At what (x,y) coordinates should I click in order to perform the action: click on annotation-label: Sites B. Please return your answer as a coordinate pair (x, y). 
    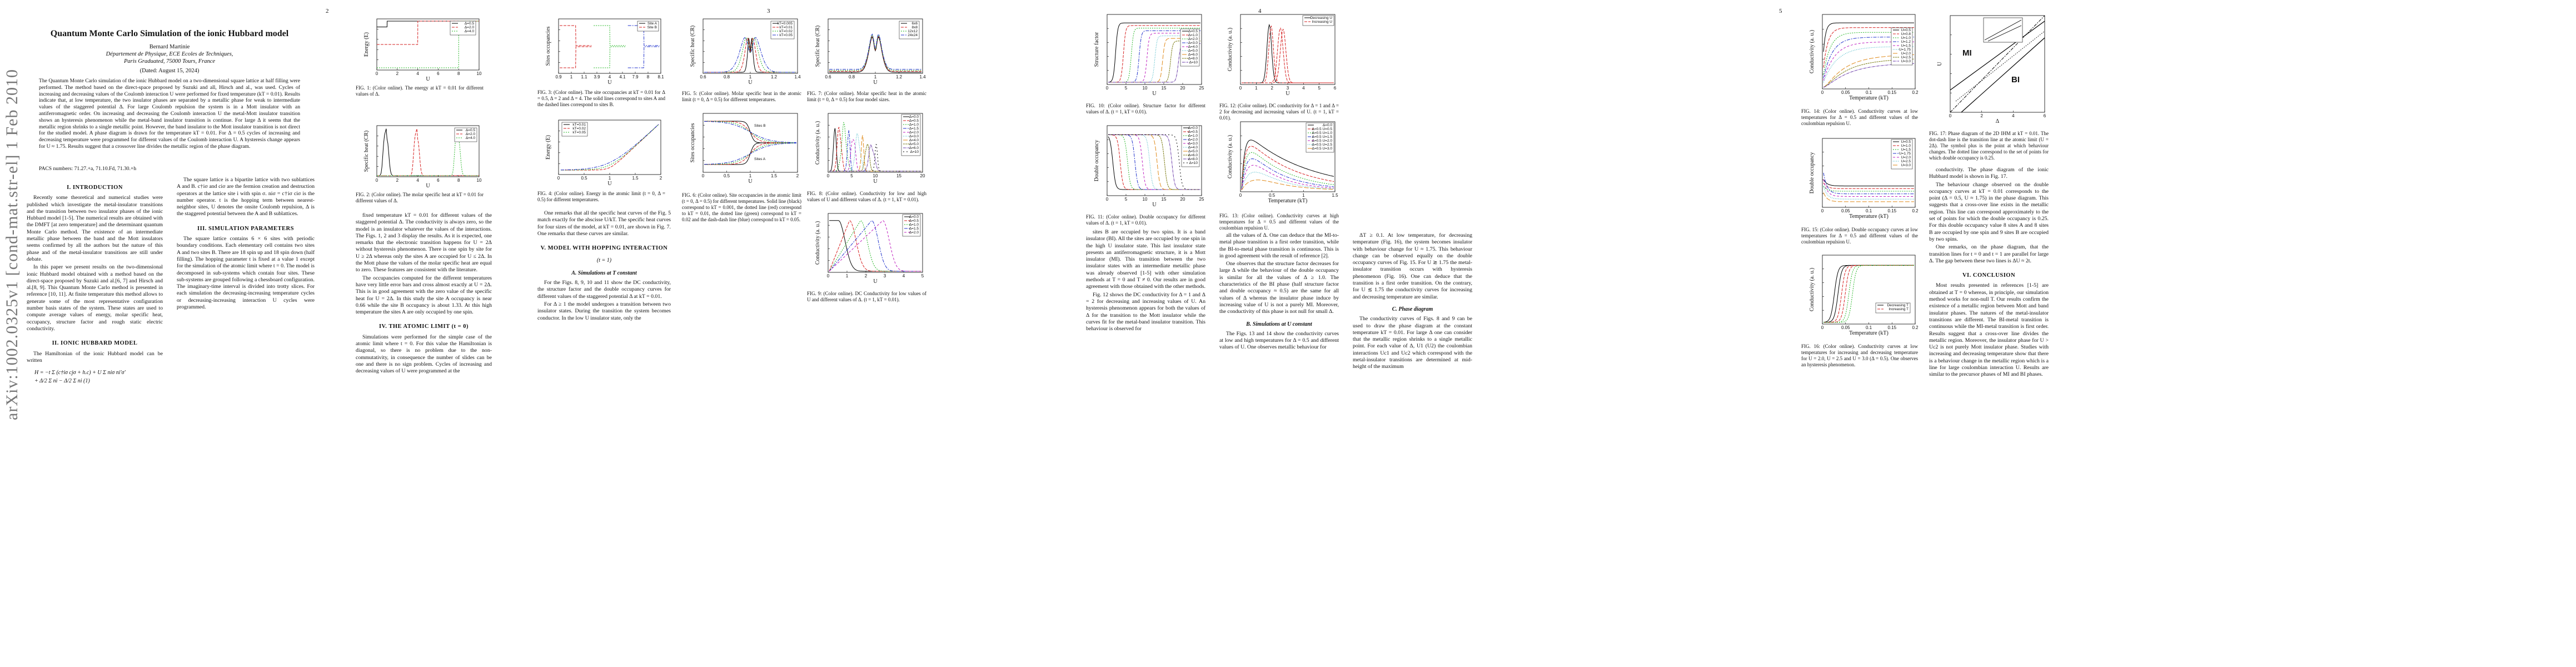
    Looking at the image, I should click on (760, 126).